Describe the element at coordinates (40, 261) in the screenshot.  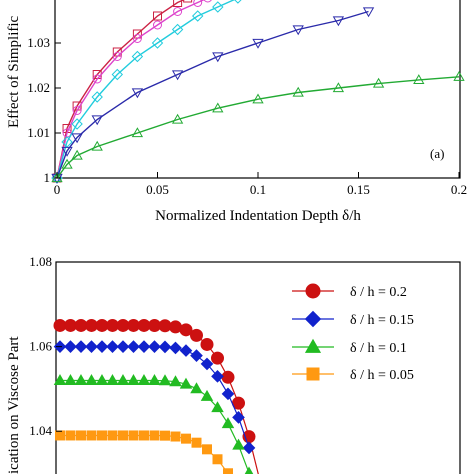
I see `panel-b-y-tick-label: 1.08` at that location.